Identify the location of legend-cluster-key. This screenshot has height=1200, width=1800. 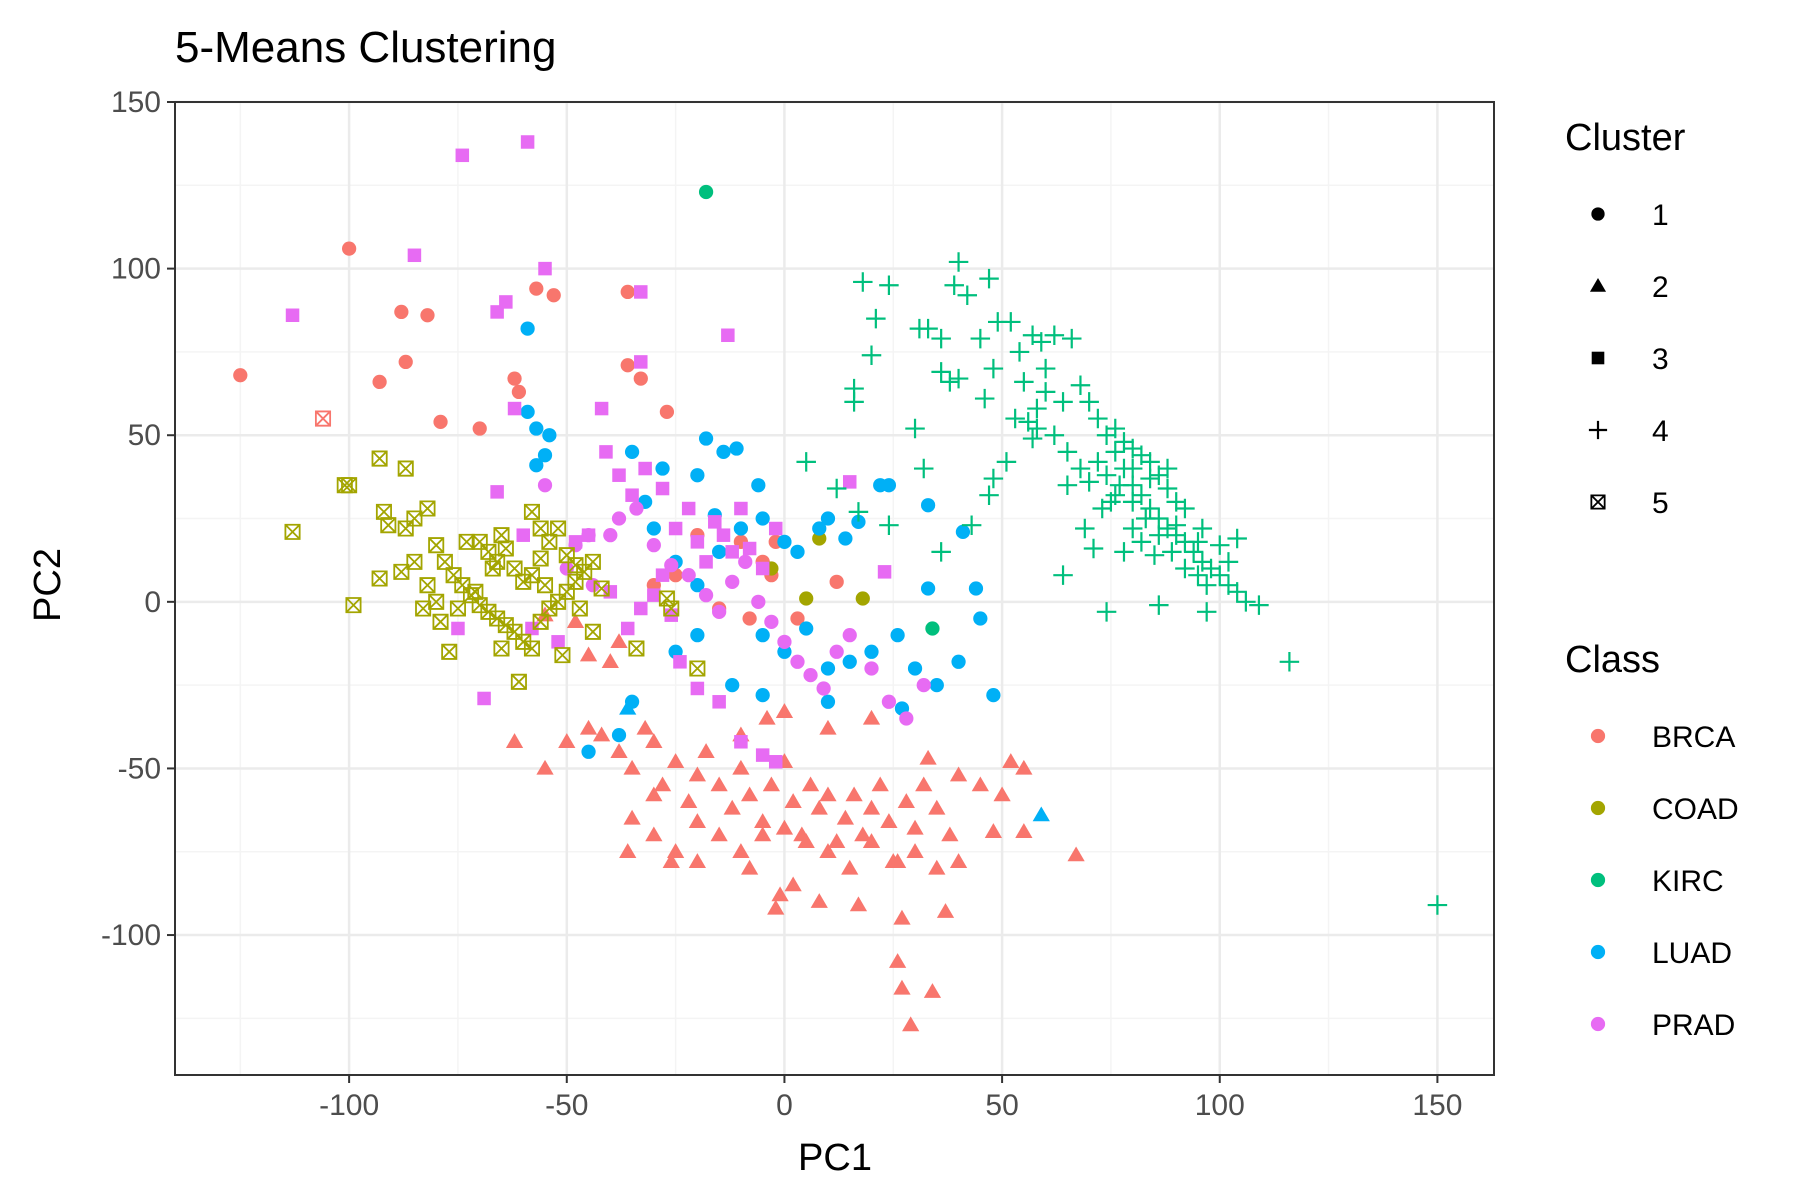
(1598, 358).